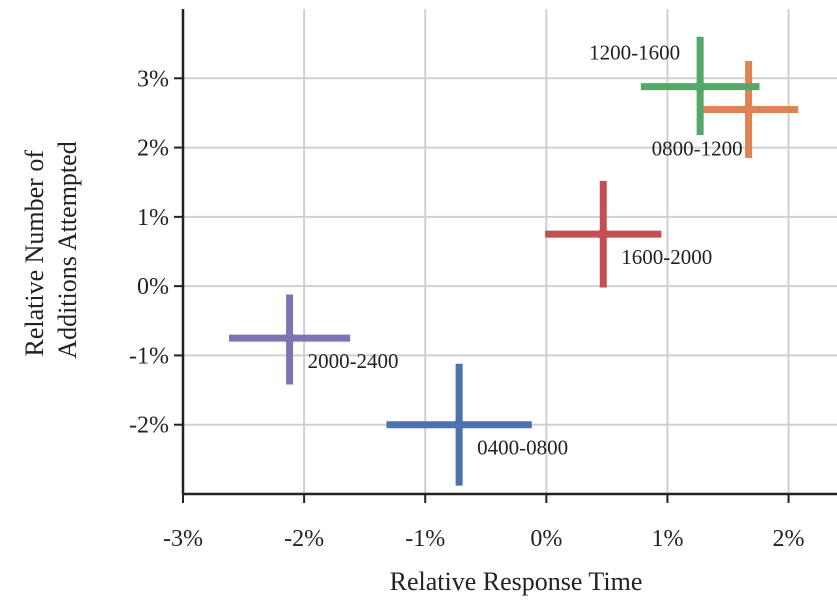 Image resolution: width=837 pixels, height=608 pixels. Describe the element at coordinates (522, 448) in the screenshot. I see `point-label: 0400-0800` at that location.